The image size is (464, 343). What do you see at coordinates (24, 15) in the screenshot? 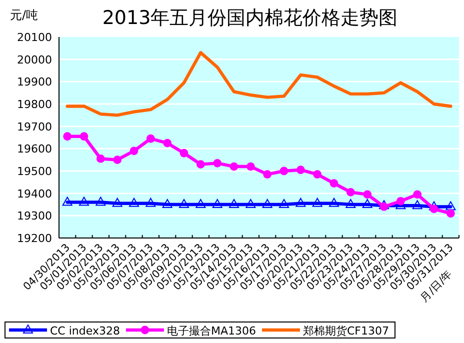
I see `y-axis-title: 元/吨` at bounding box center [24, 15].